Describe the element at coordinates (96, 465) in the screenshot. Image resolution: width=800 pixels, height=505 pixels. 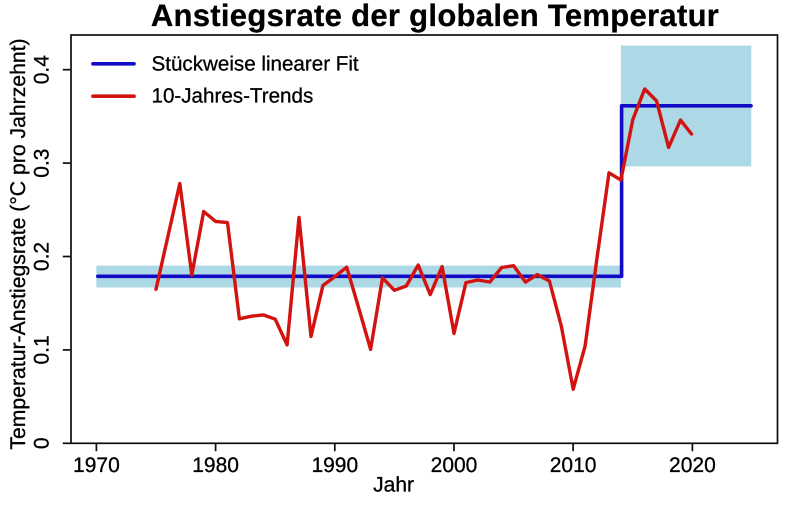
I see `svg-text: 1970` at that location.